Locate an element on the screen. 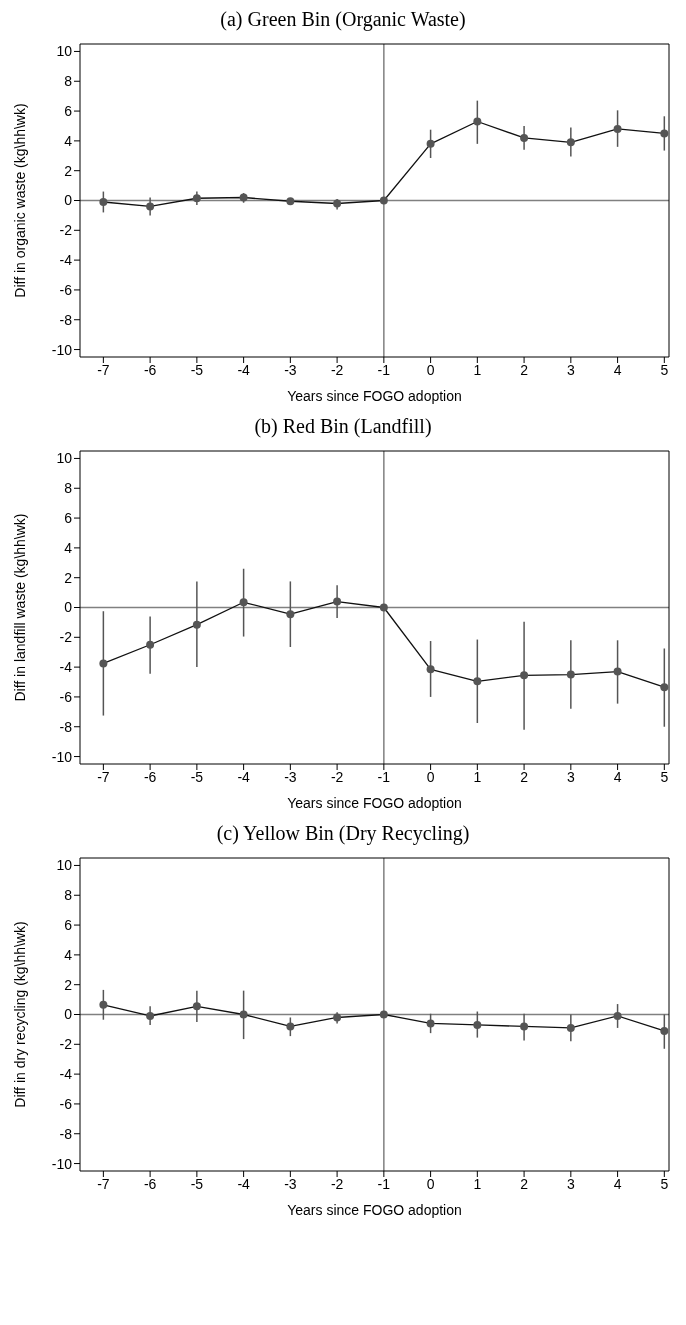 The height and width of the screenshot is (1325, 686). y-axis-title: Diff in dry recycling (kg\hh\wk) is located at coordinates (19, 1014).